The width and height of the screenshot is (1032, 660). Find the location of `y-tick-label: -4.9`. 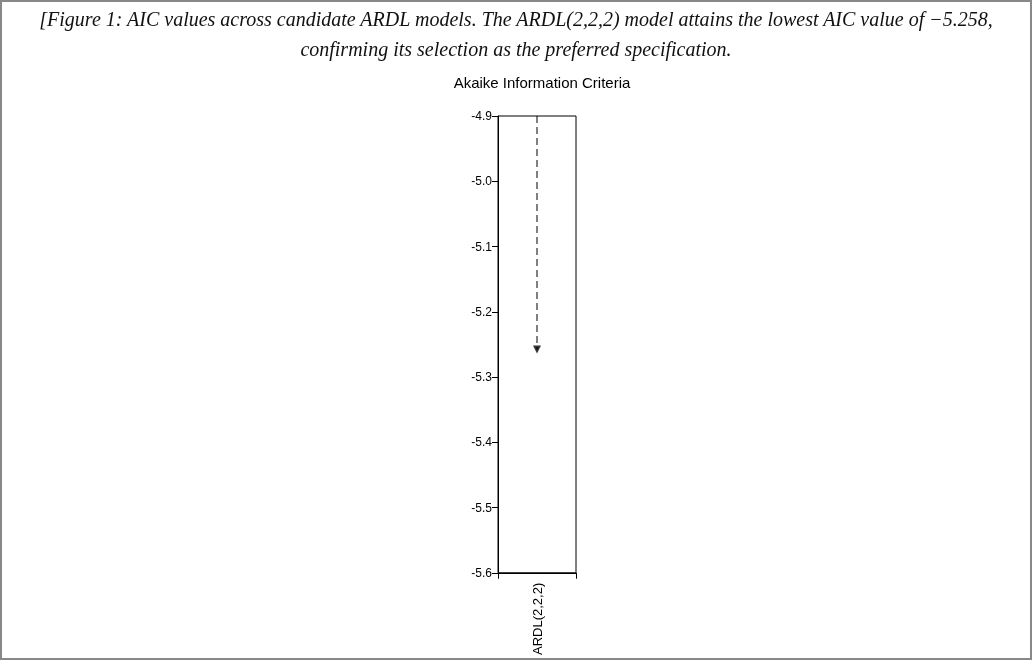

y-tick-label: -4.9 is located at coordinates (482, 116).